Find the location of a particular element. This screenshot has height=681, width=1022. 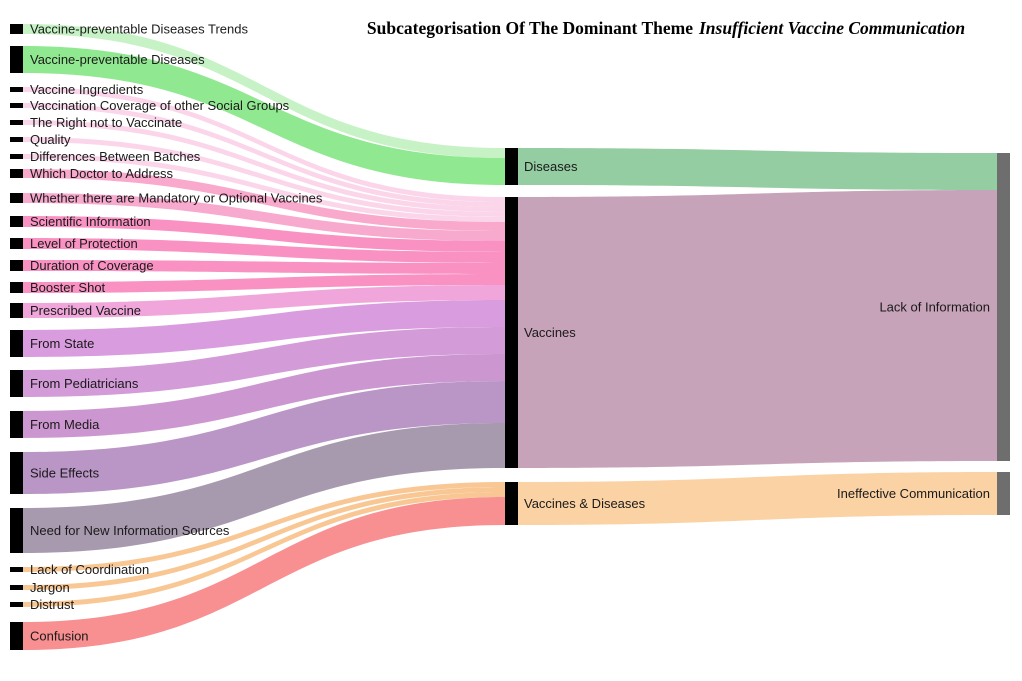

sankey-link-quality is located at coordinates (264, 177).